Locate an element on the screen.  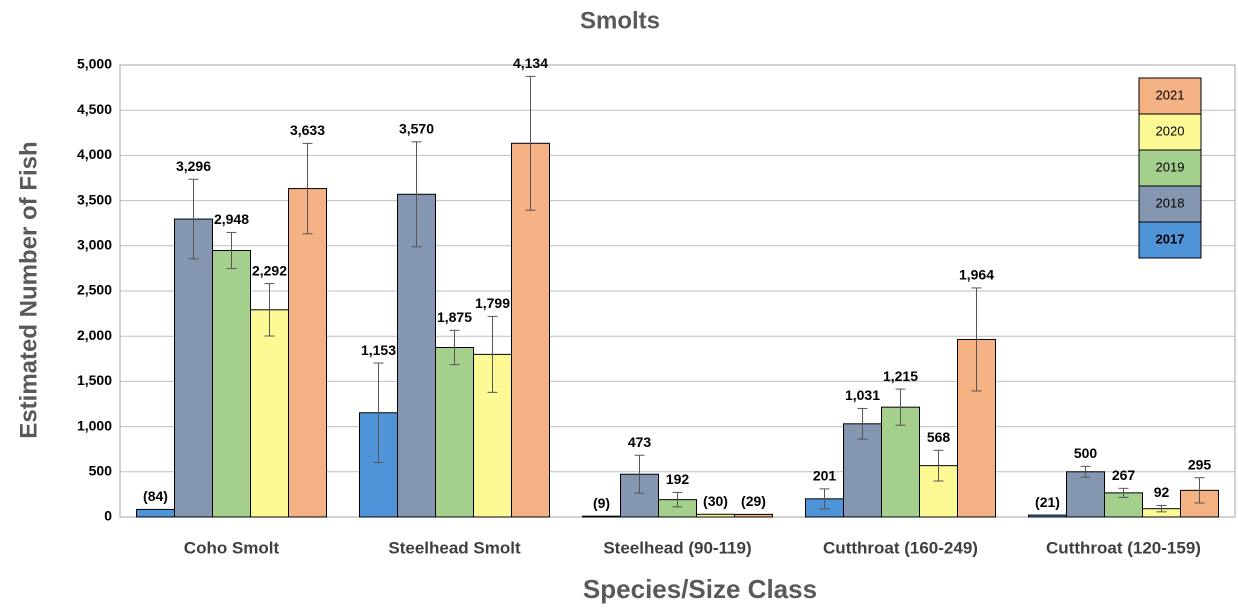
data-label: 92 is located at coordinates (1162, 492).